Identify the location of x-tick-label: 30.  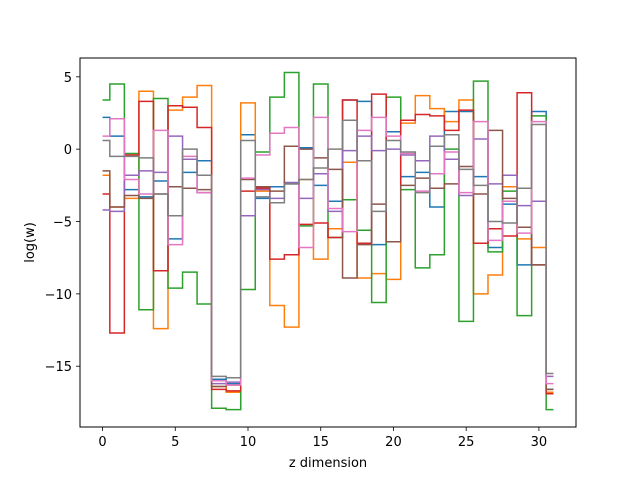
(539, 442).